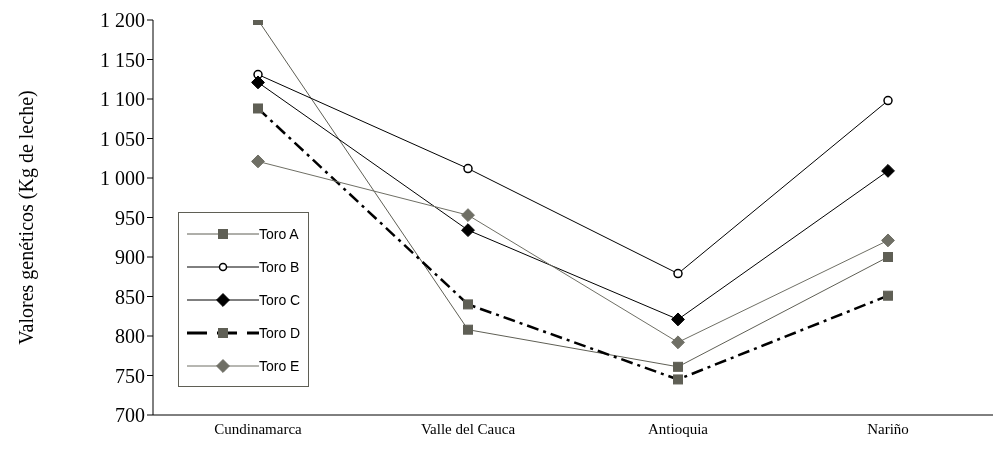  Describe the element at coordinates (122, 138) in the screenshot. I see `y-tick-label: 1 050` at that location.